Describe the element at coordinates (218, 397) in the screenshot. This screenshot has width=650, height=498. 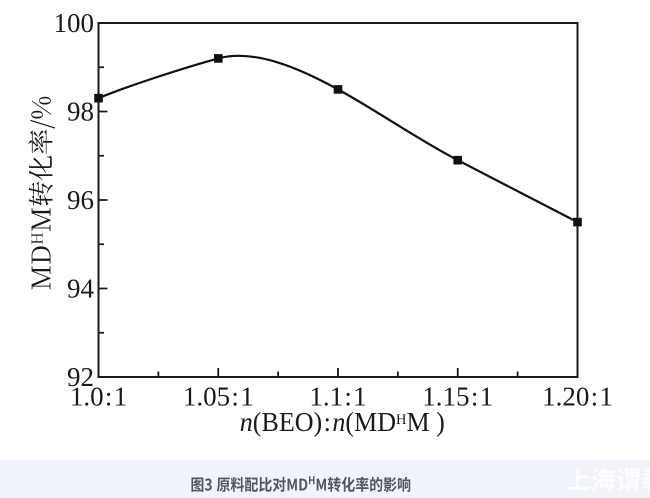
I see `svg-text: 1.05:1` at that location.